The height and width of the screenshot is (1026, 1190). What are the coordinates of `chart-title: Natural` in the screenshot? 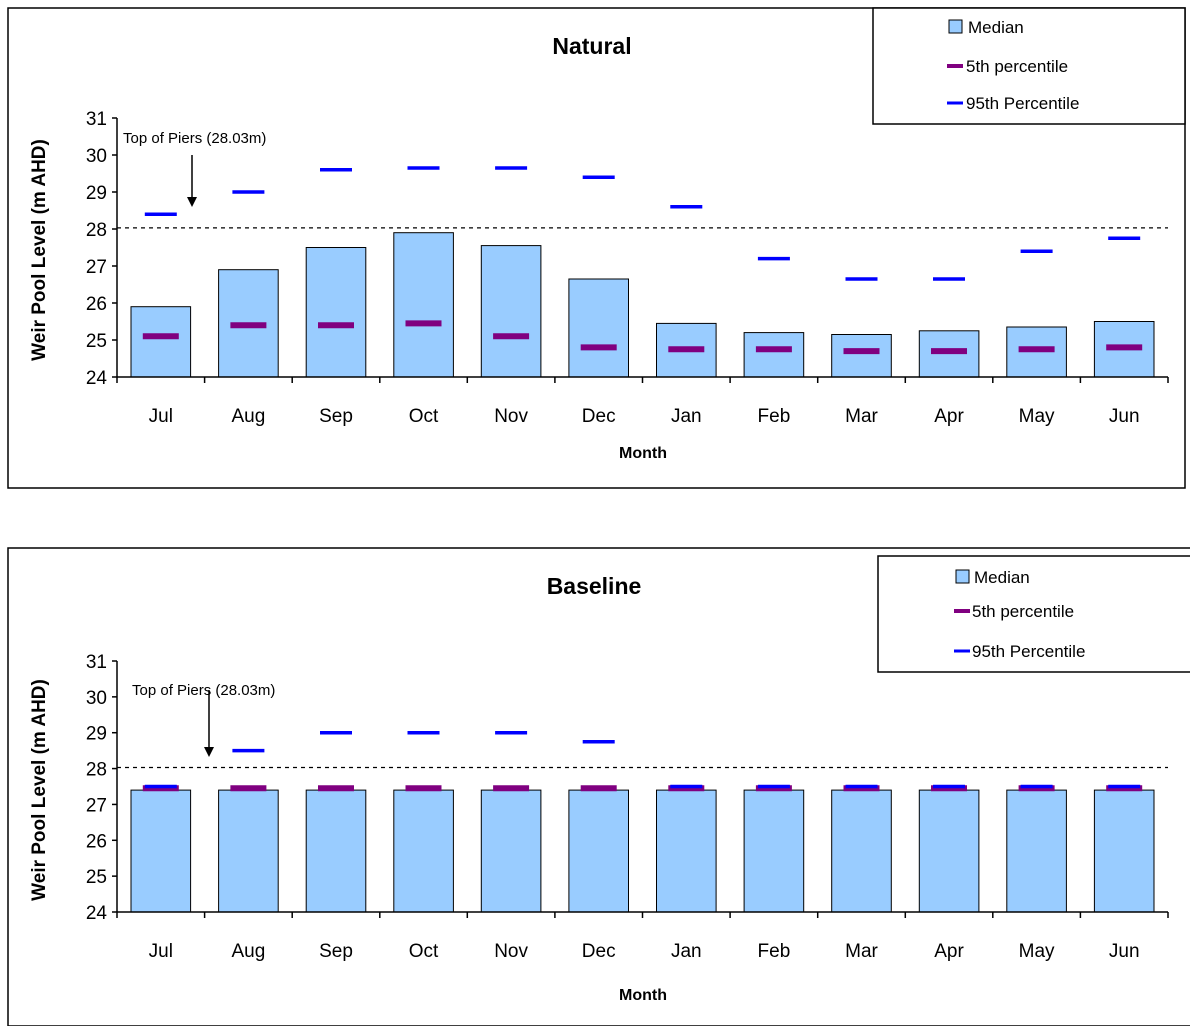 It's located at (591, 46).